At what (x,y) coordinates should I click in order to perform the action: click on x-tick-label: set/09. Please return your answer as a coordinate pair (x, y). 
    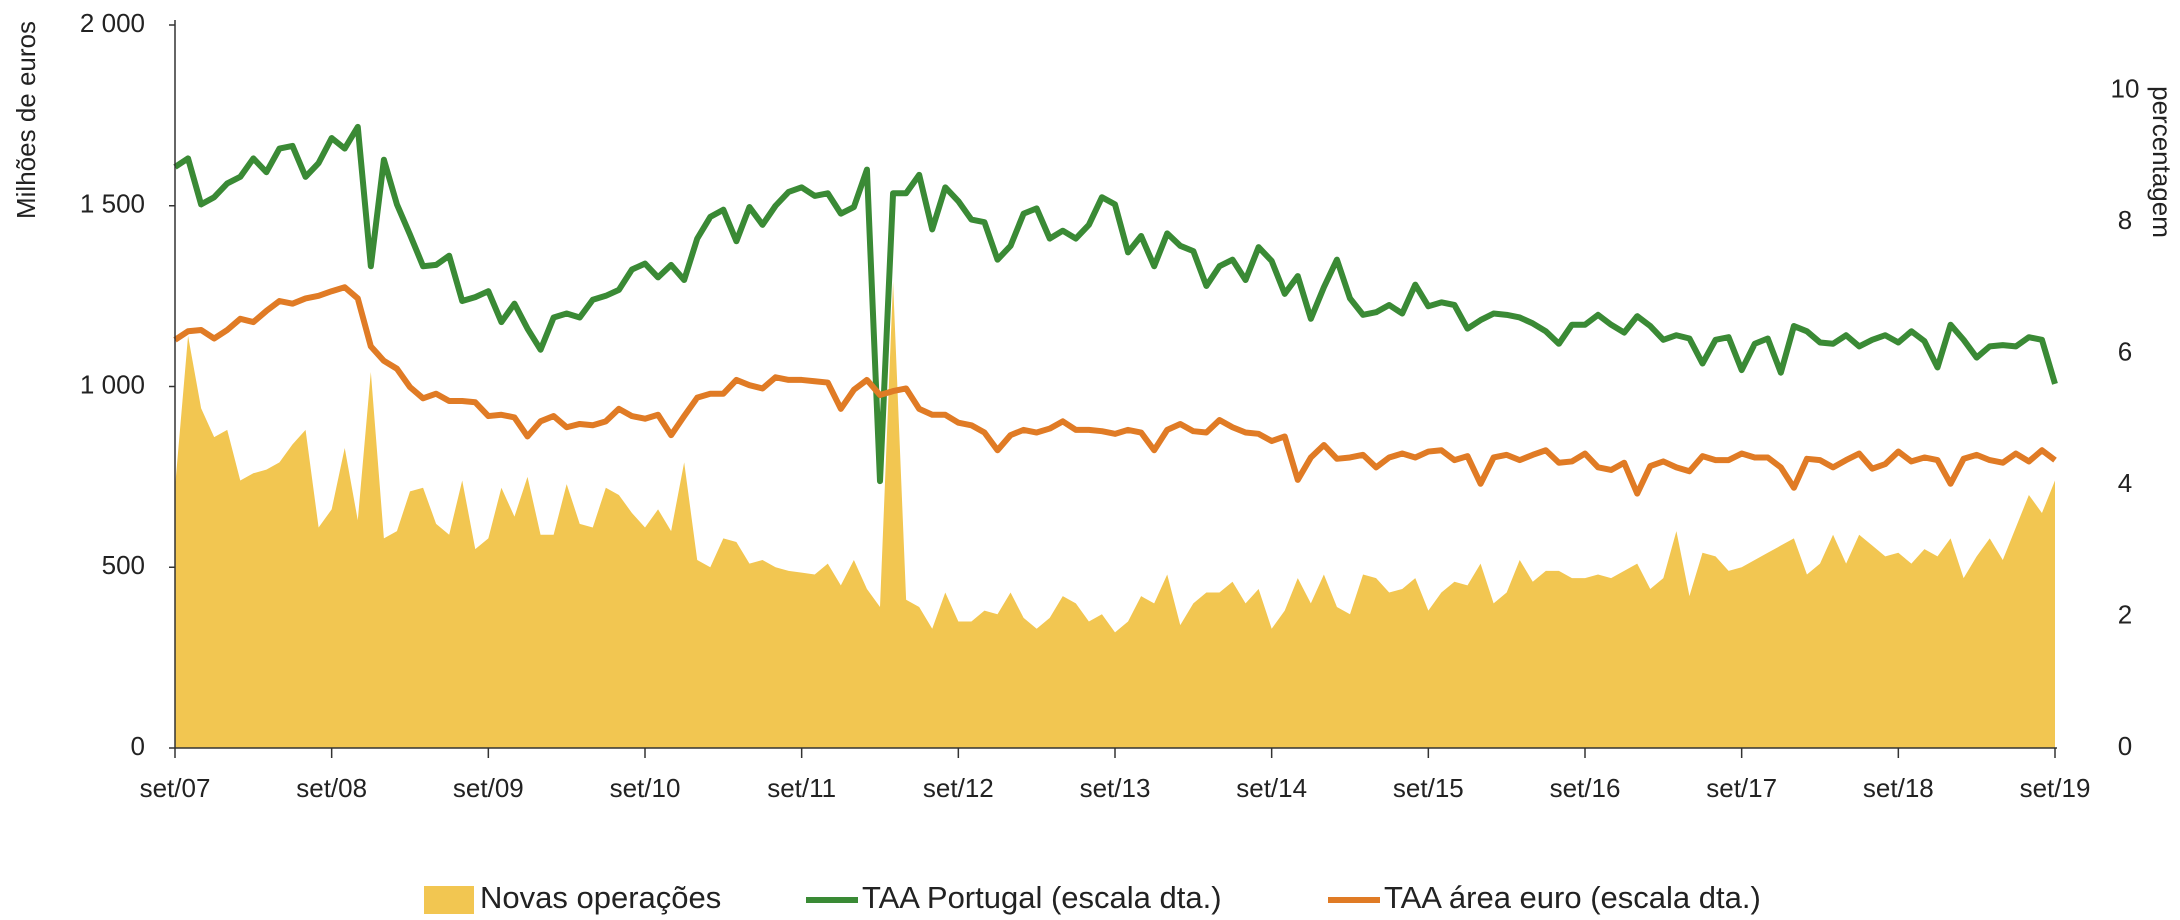
    Looking at the image, I should click on (488, 788).